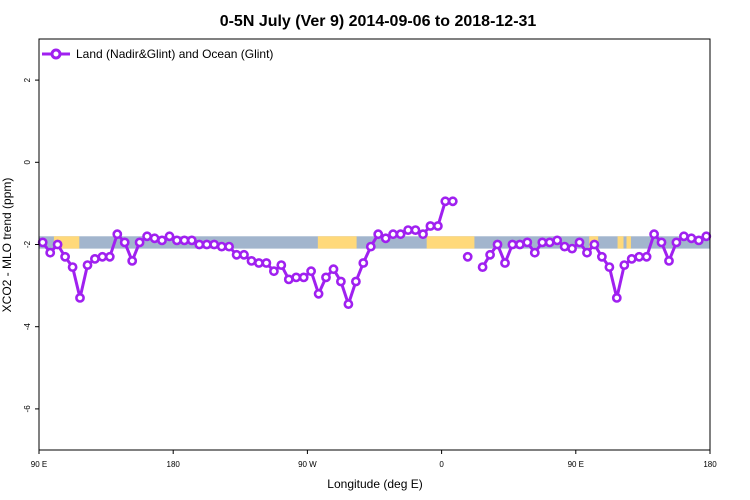 The image size is (750, 500). I want to click on legend: Land (Nadir&Glint) and Ocean (Glint), so click(157, 54).